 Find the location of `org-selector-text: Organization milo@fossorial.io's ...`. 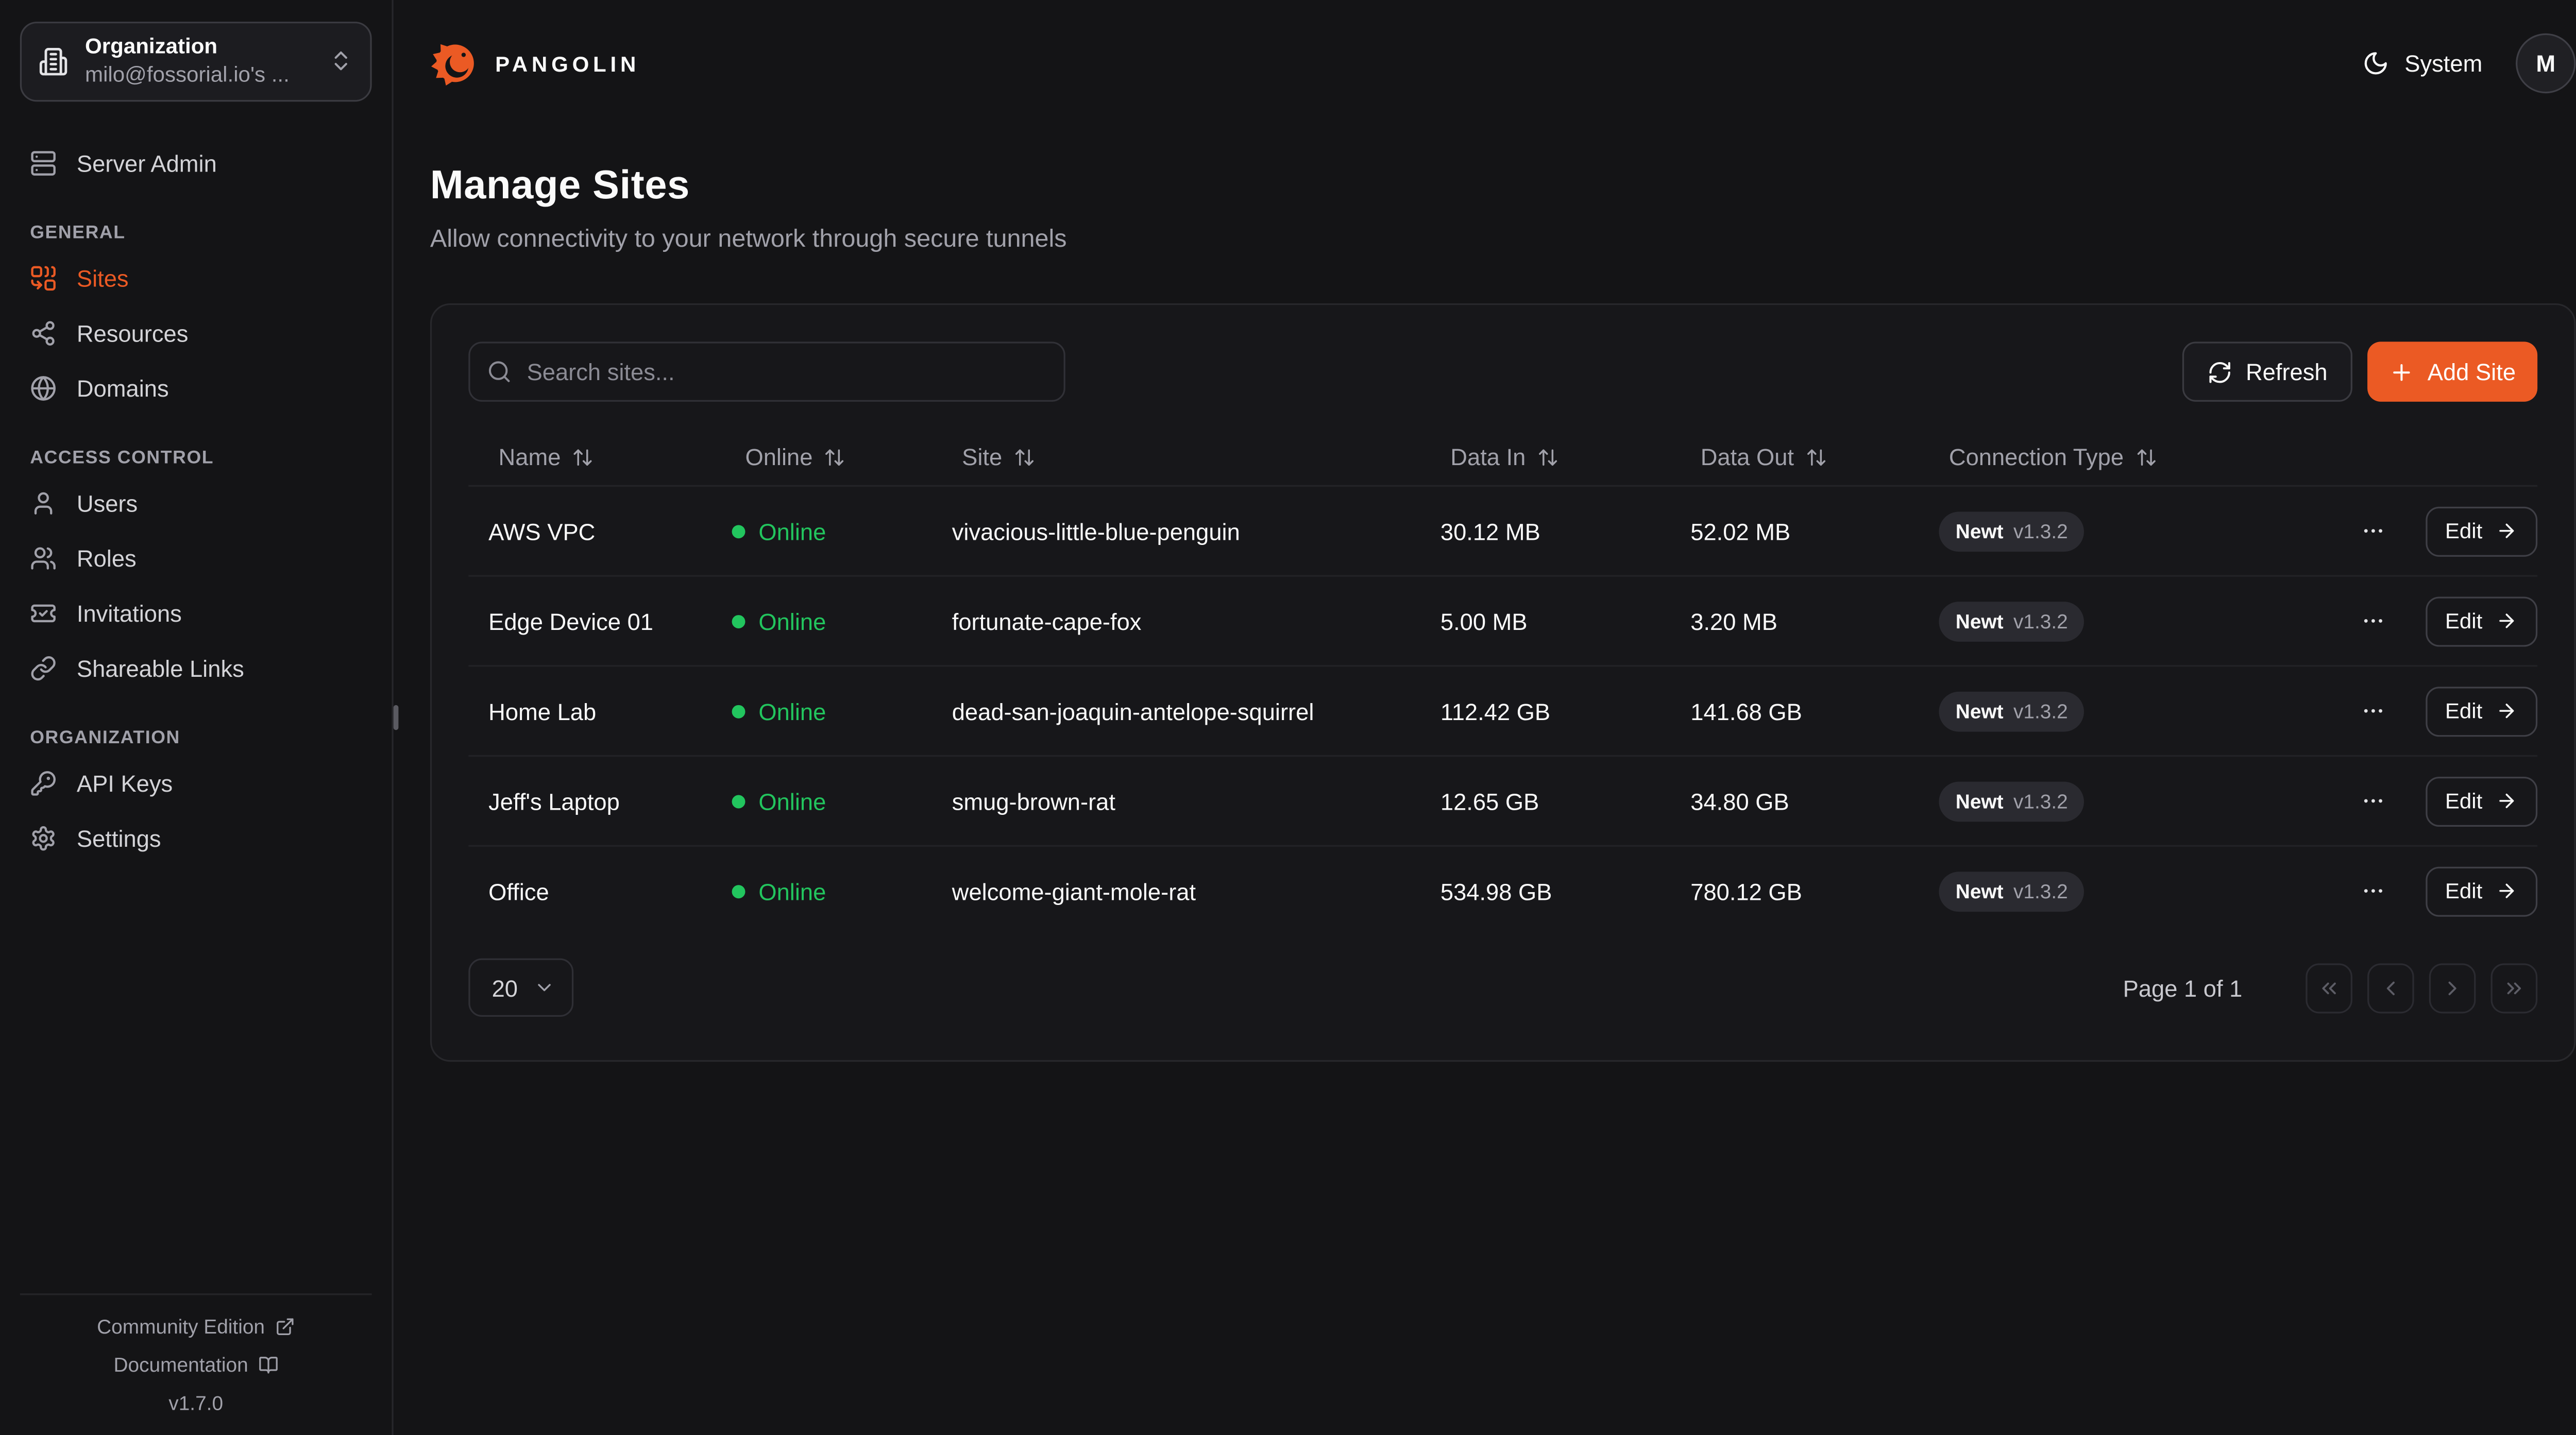

org-selector-text: Organization milo@fossorial.io's ... is located at coordinates (199, 61).